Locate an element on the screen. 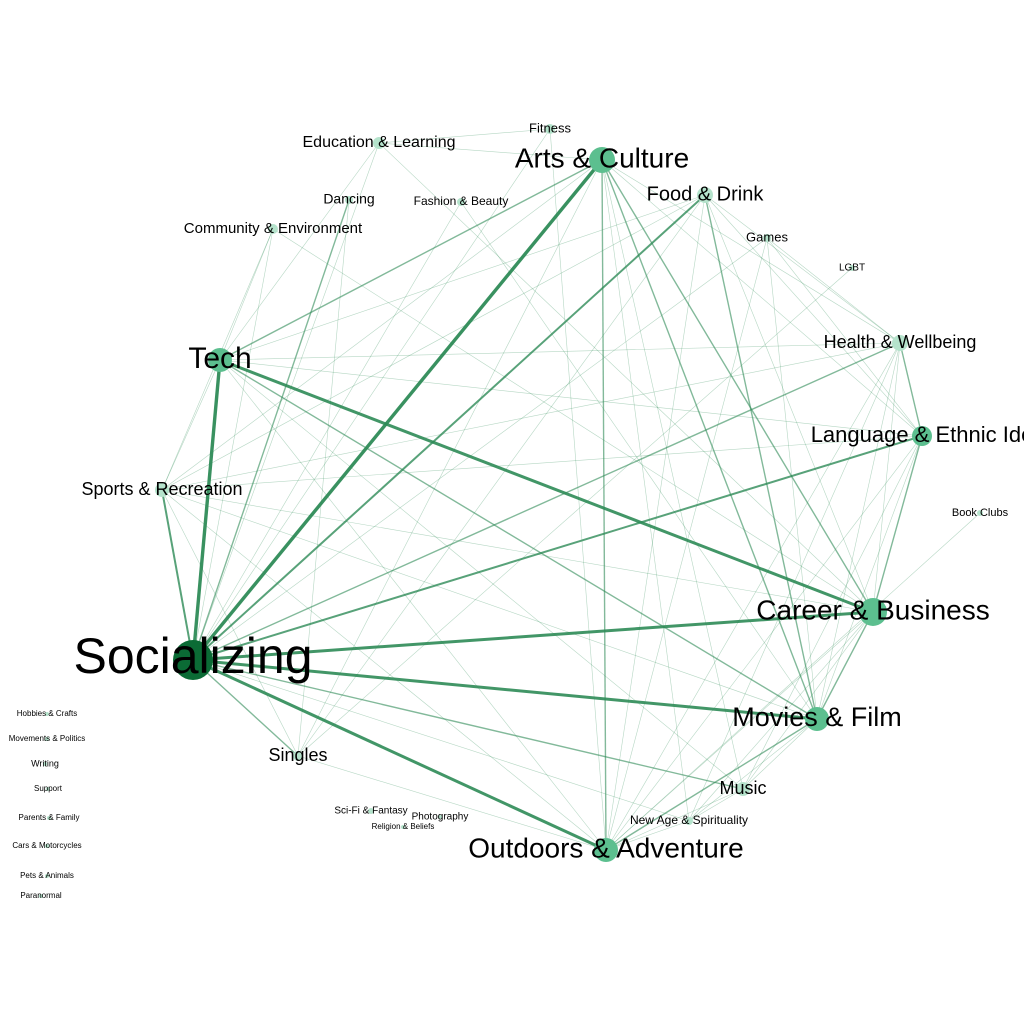  node-label-scifi: Sci-Fi & Fantasy is located at coordinates (370, 811).